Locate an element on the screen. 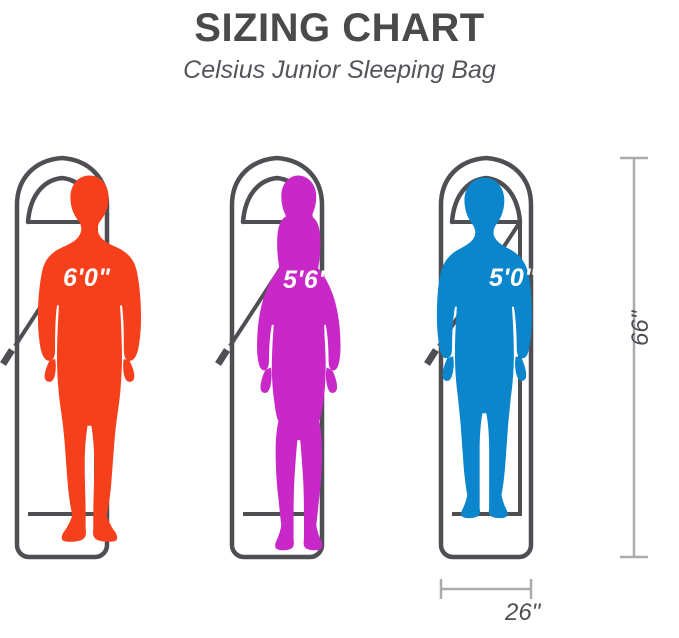 Image resolution: width=679 pixels, height=638 pixels. page-title: SIZING CHART is located at coordinates (339, 28).